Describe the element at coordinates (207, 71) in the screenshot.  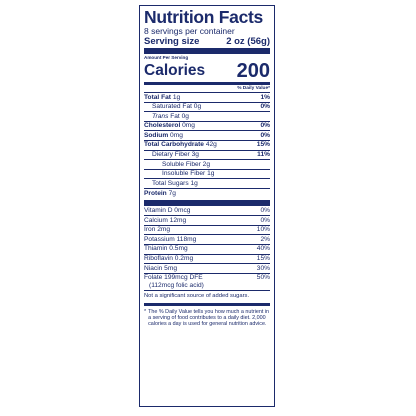
I see `calories-row: Calories 200` at that location.